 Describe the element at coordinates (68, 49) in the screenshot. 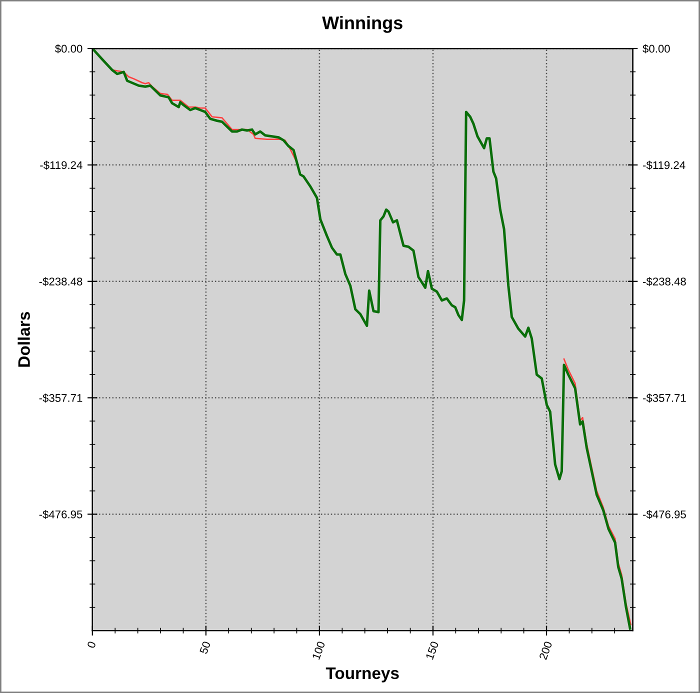

I see `y-tick-label: $0.00` at that location.